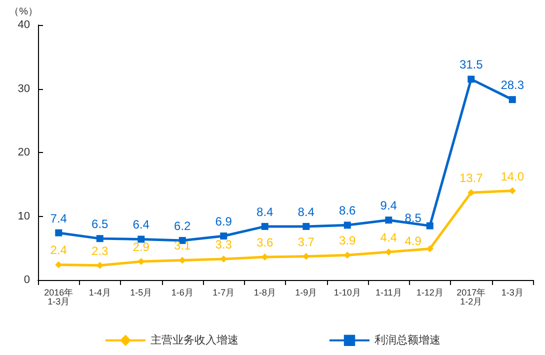 The image size is (545, 355). What do you see at coordinates (59, 250) in the screenshot?
I see `data-label: 2.4` at bounding box center [59, 250].